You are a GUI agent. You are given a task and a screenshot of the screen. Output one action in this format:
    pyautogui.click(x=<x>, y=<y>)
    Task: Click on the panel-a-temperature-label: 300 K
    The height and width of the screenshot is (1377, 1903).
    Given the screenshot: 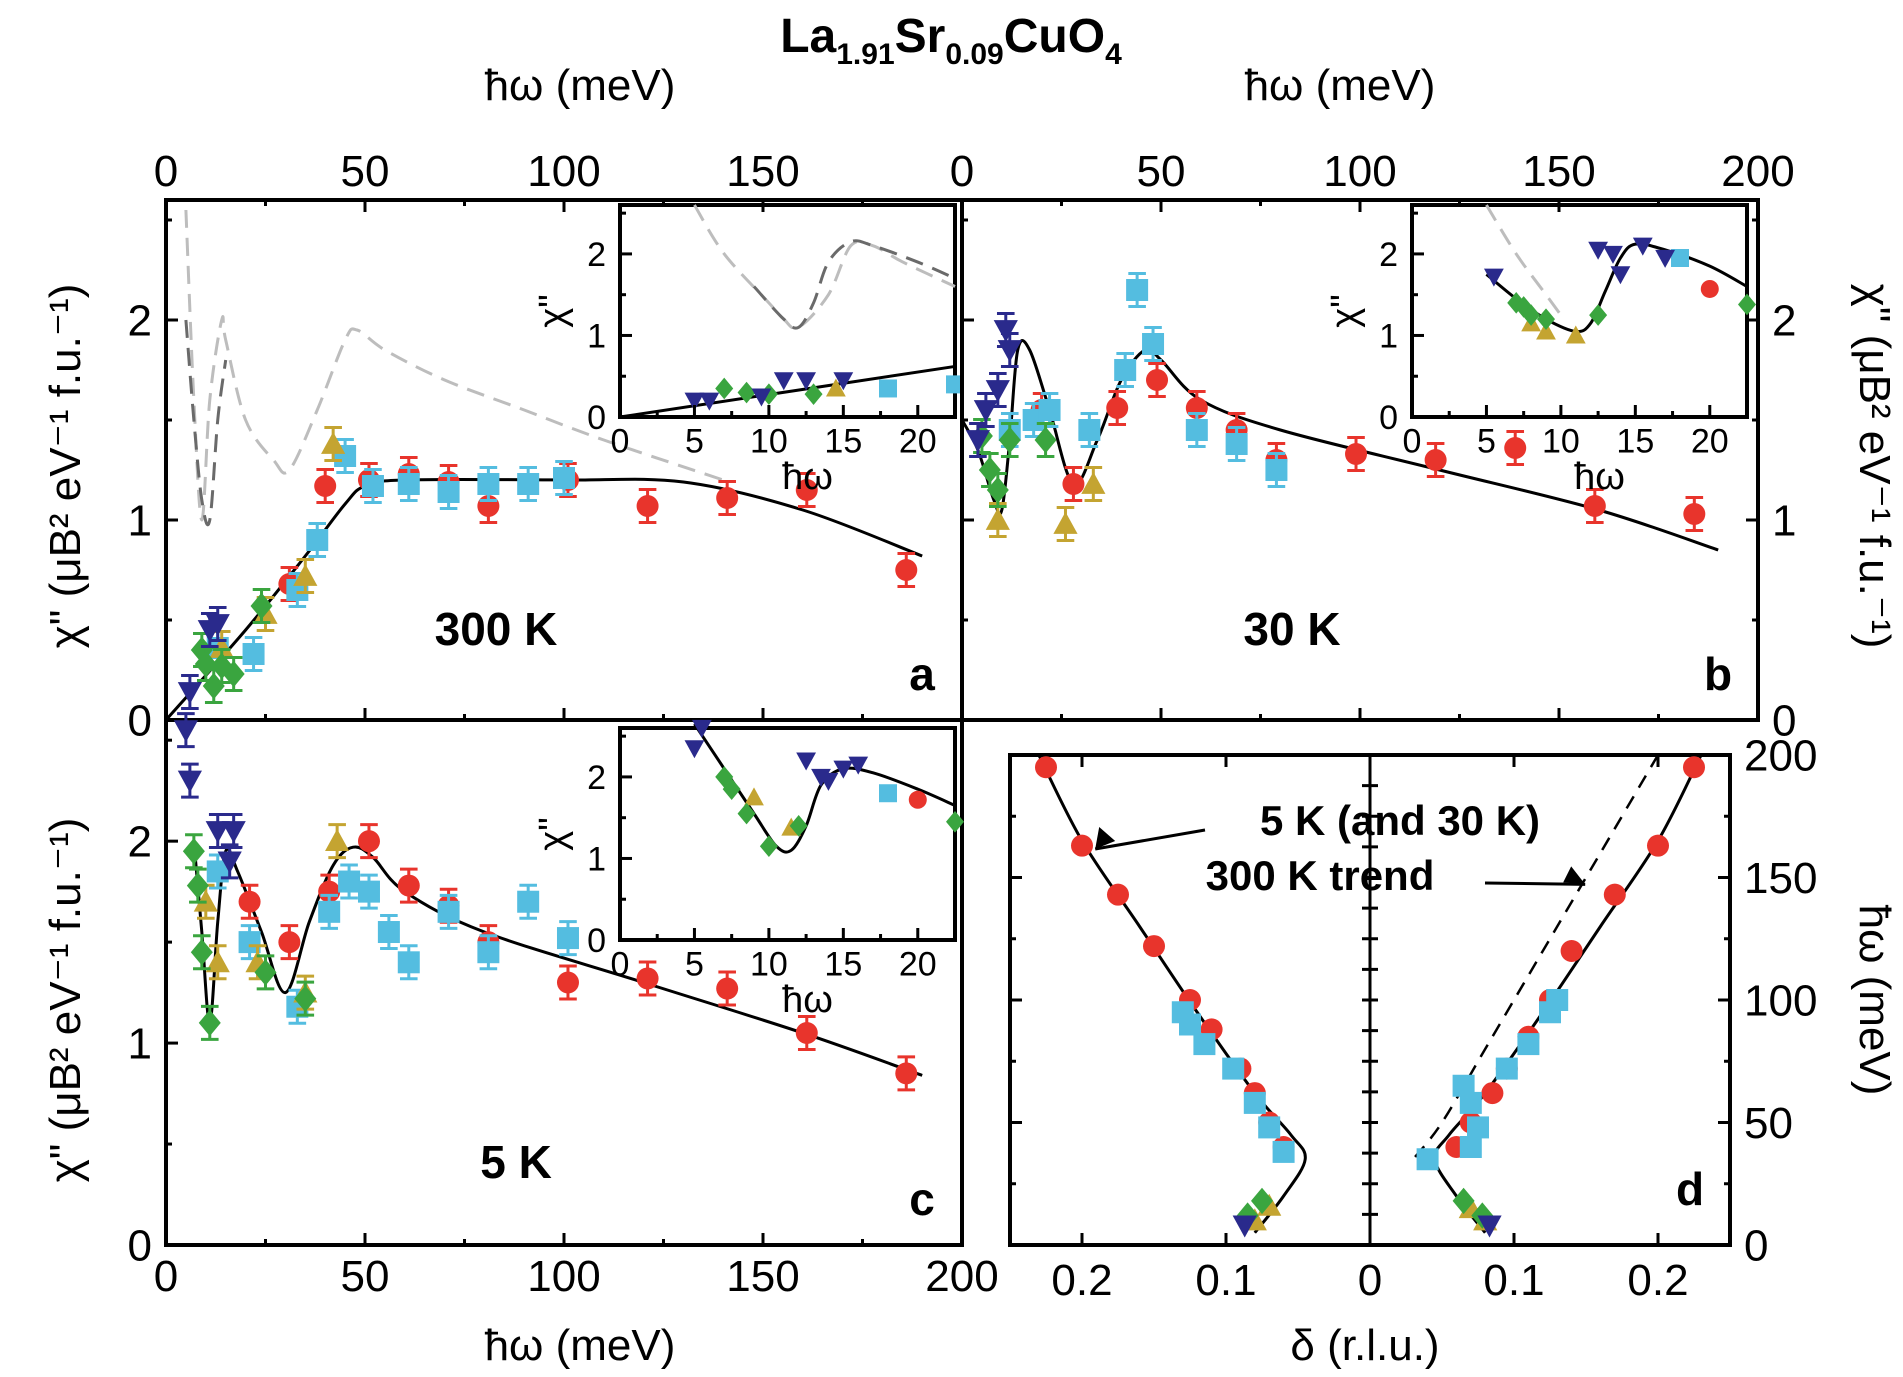 What is the action you would take?
    pyautogui.click(x=496, y=629)
    